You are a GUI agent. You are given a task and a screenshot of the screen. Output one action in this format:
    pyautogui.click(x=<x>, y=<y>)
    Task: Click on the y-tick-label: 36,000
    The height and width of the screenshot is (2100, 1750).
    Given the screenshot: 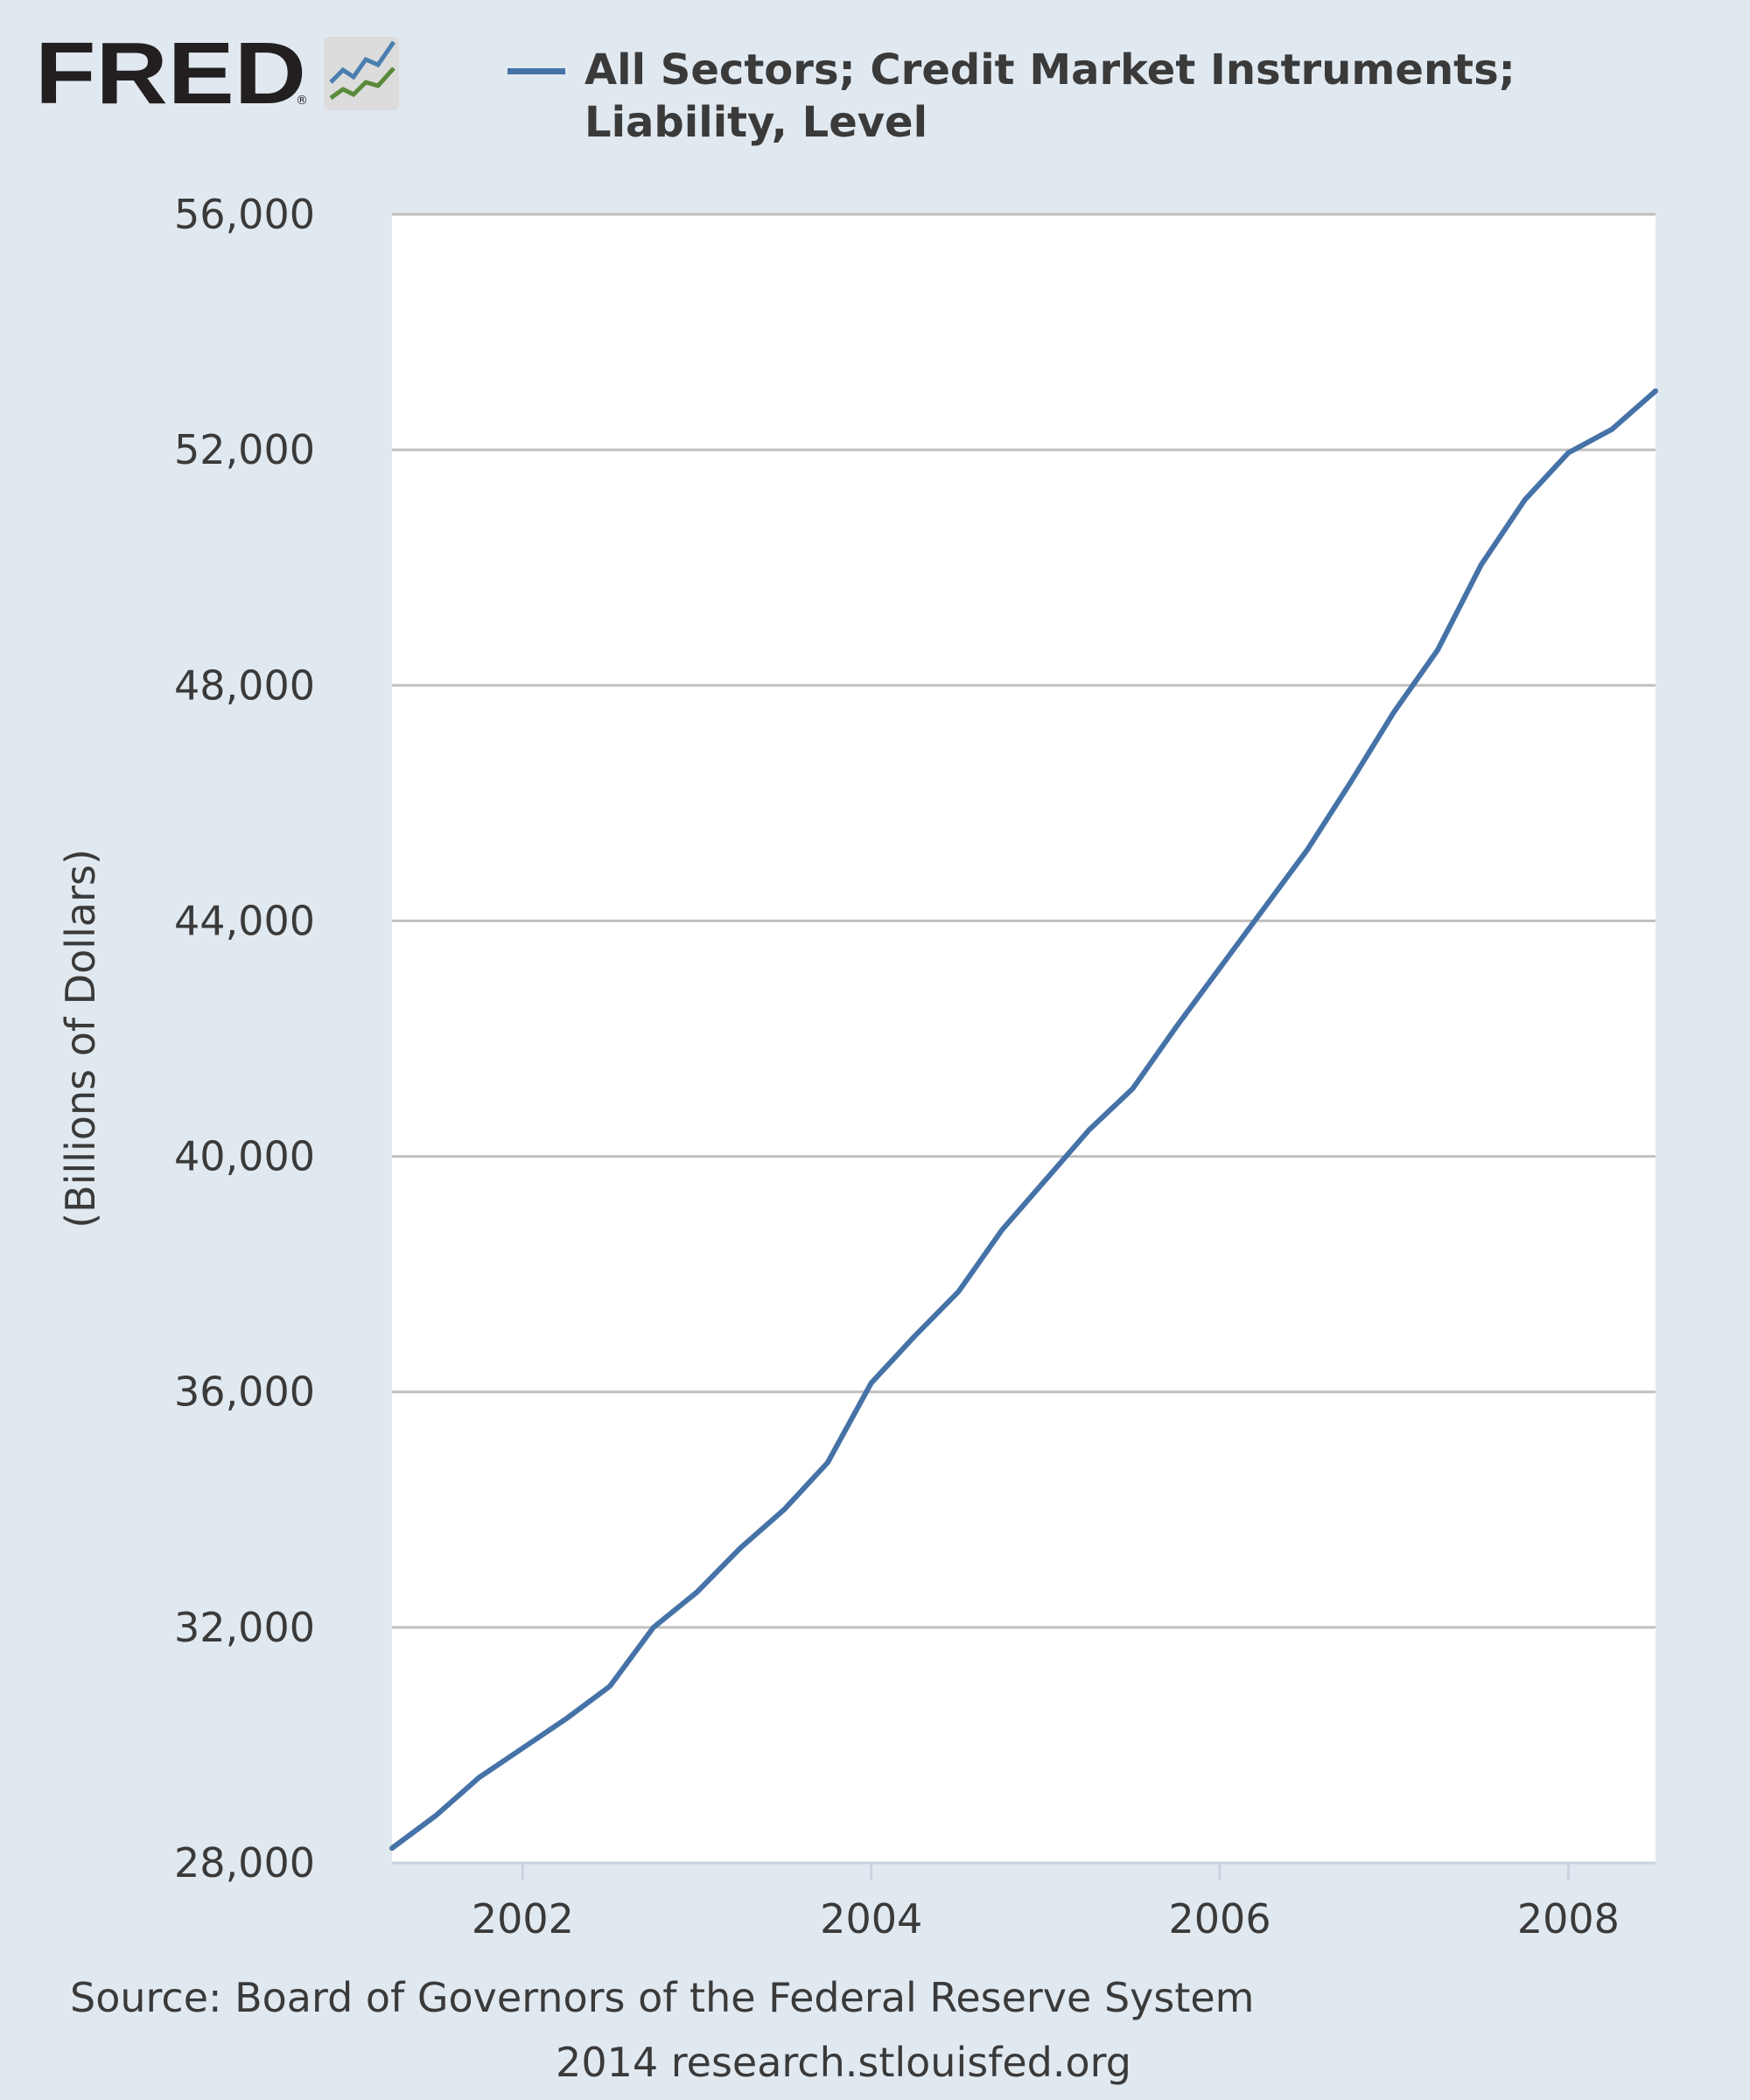 What is the action you would take?
    pyautogui.click(x=244, y=1392)
    